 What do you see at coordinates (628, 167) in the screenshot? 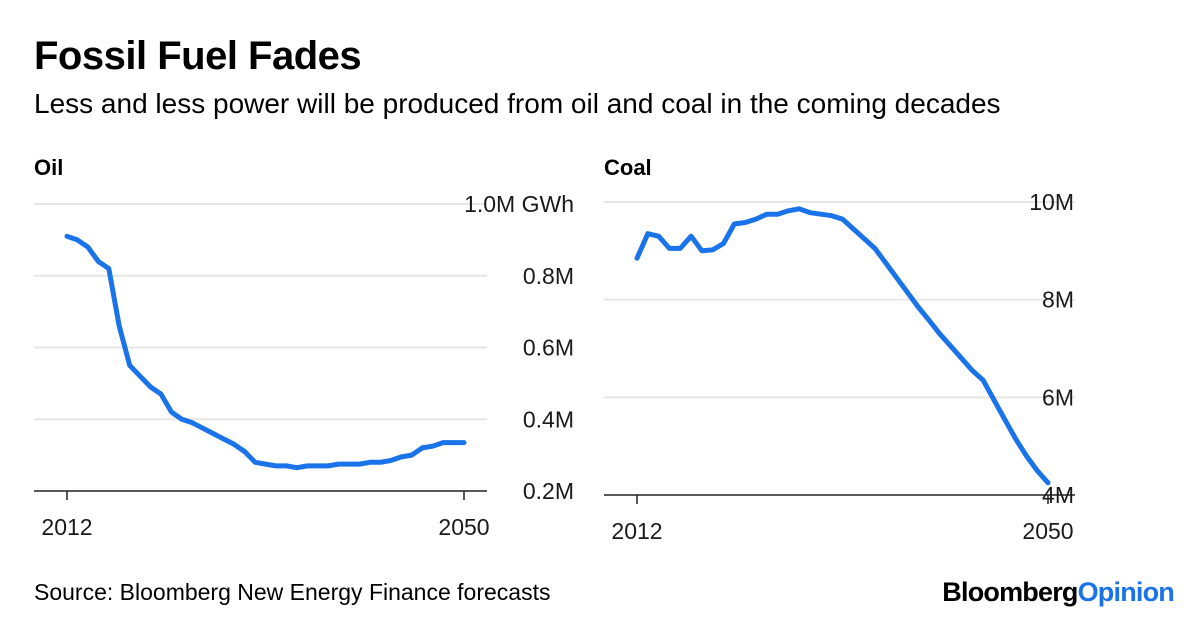
I see `coal-panel-title: Coal` at bounding box center [628, 167].